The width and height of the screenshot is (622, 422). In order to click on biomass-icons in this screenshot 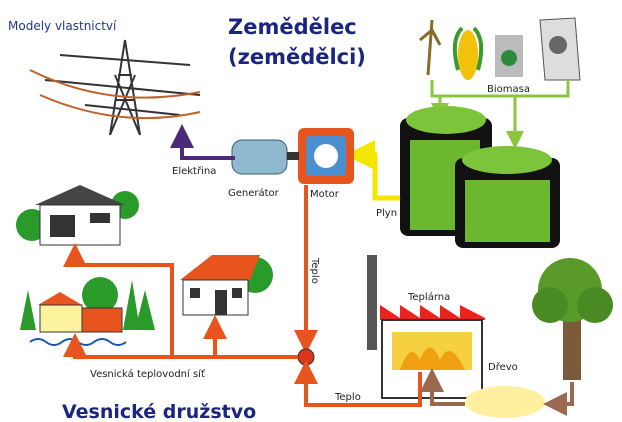, I will do `click(500, 49)`.